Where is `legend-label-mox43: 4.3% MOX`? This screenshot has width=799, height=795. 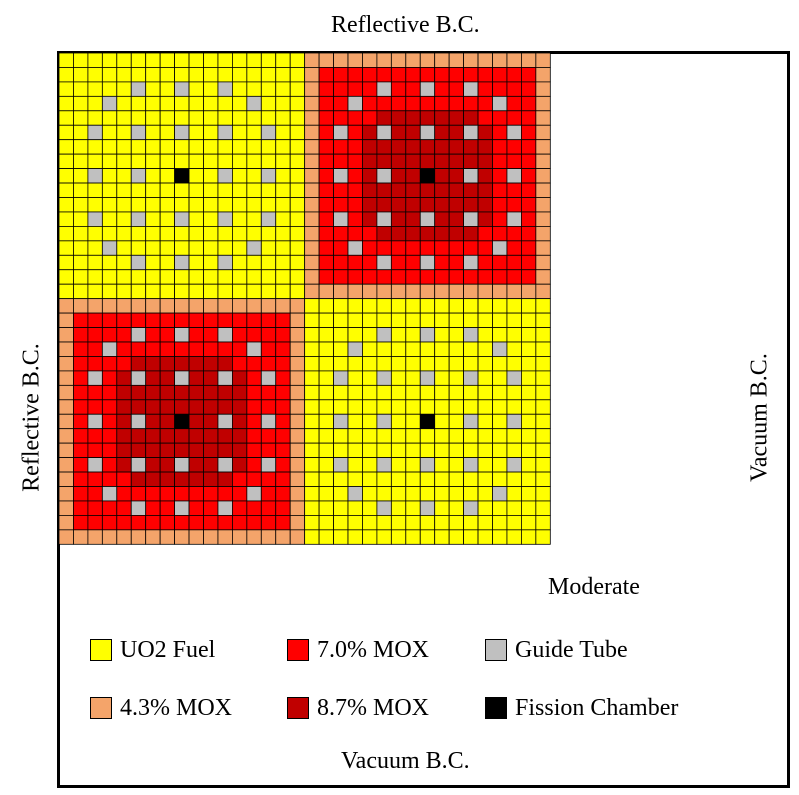 legend-label-mox43: 4.3% MOX is located at coordinates (176, 707).